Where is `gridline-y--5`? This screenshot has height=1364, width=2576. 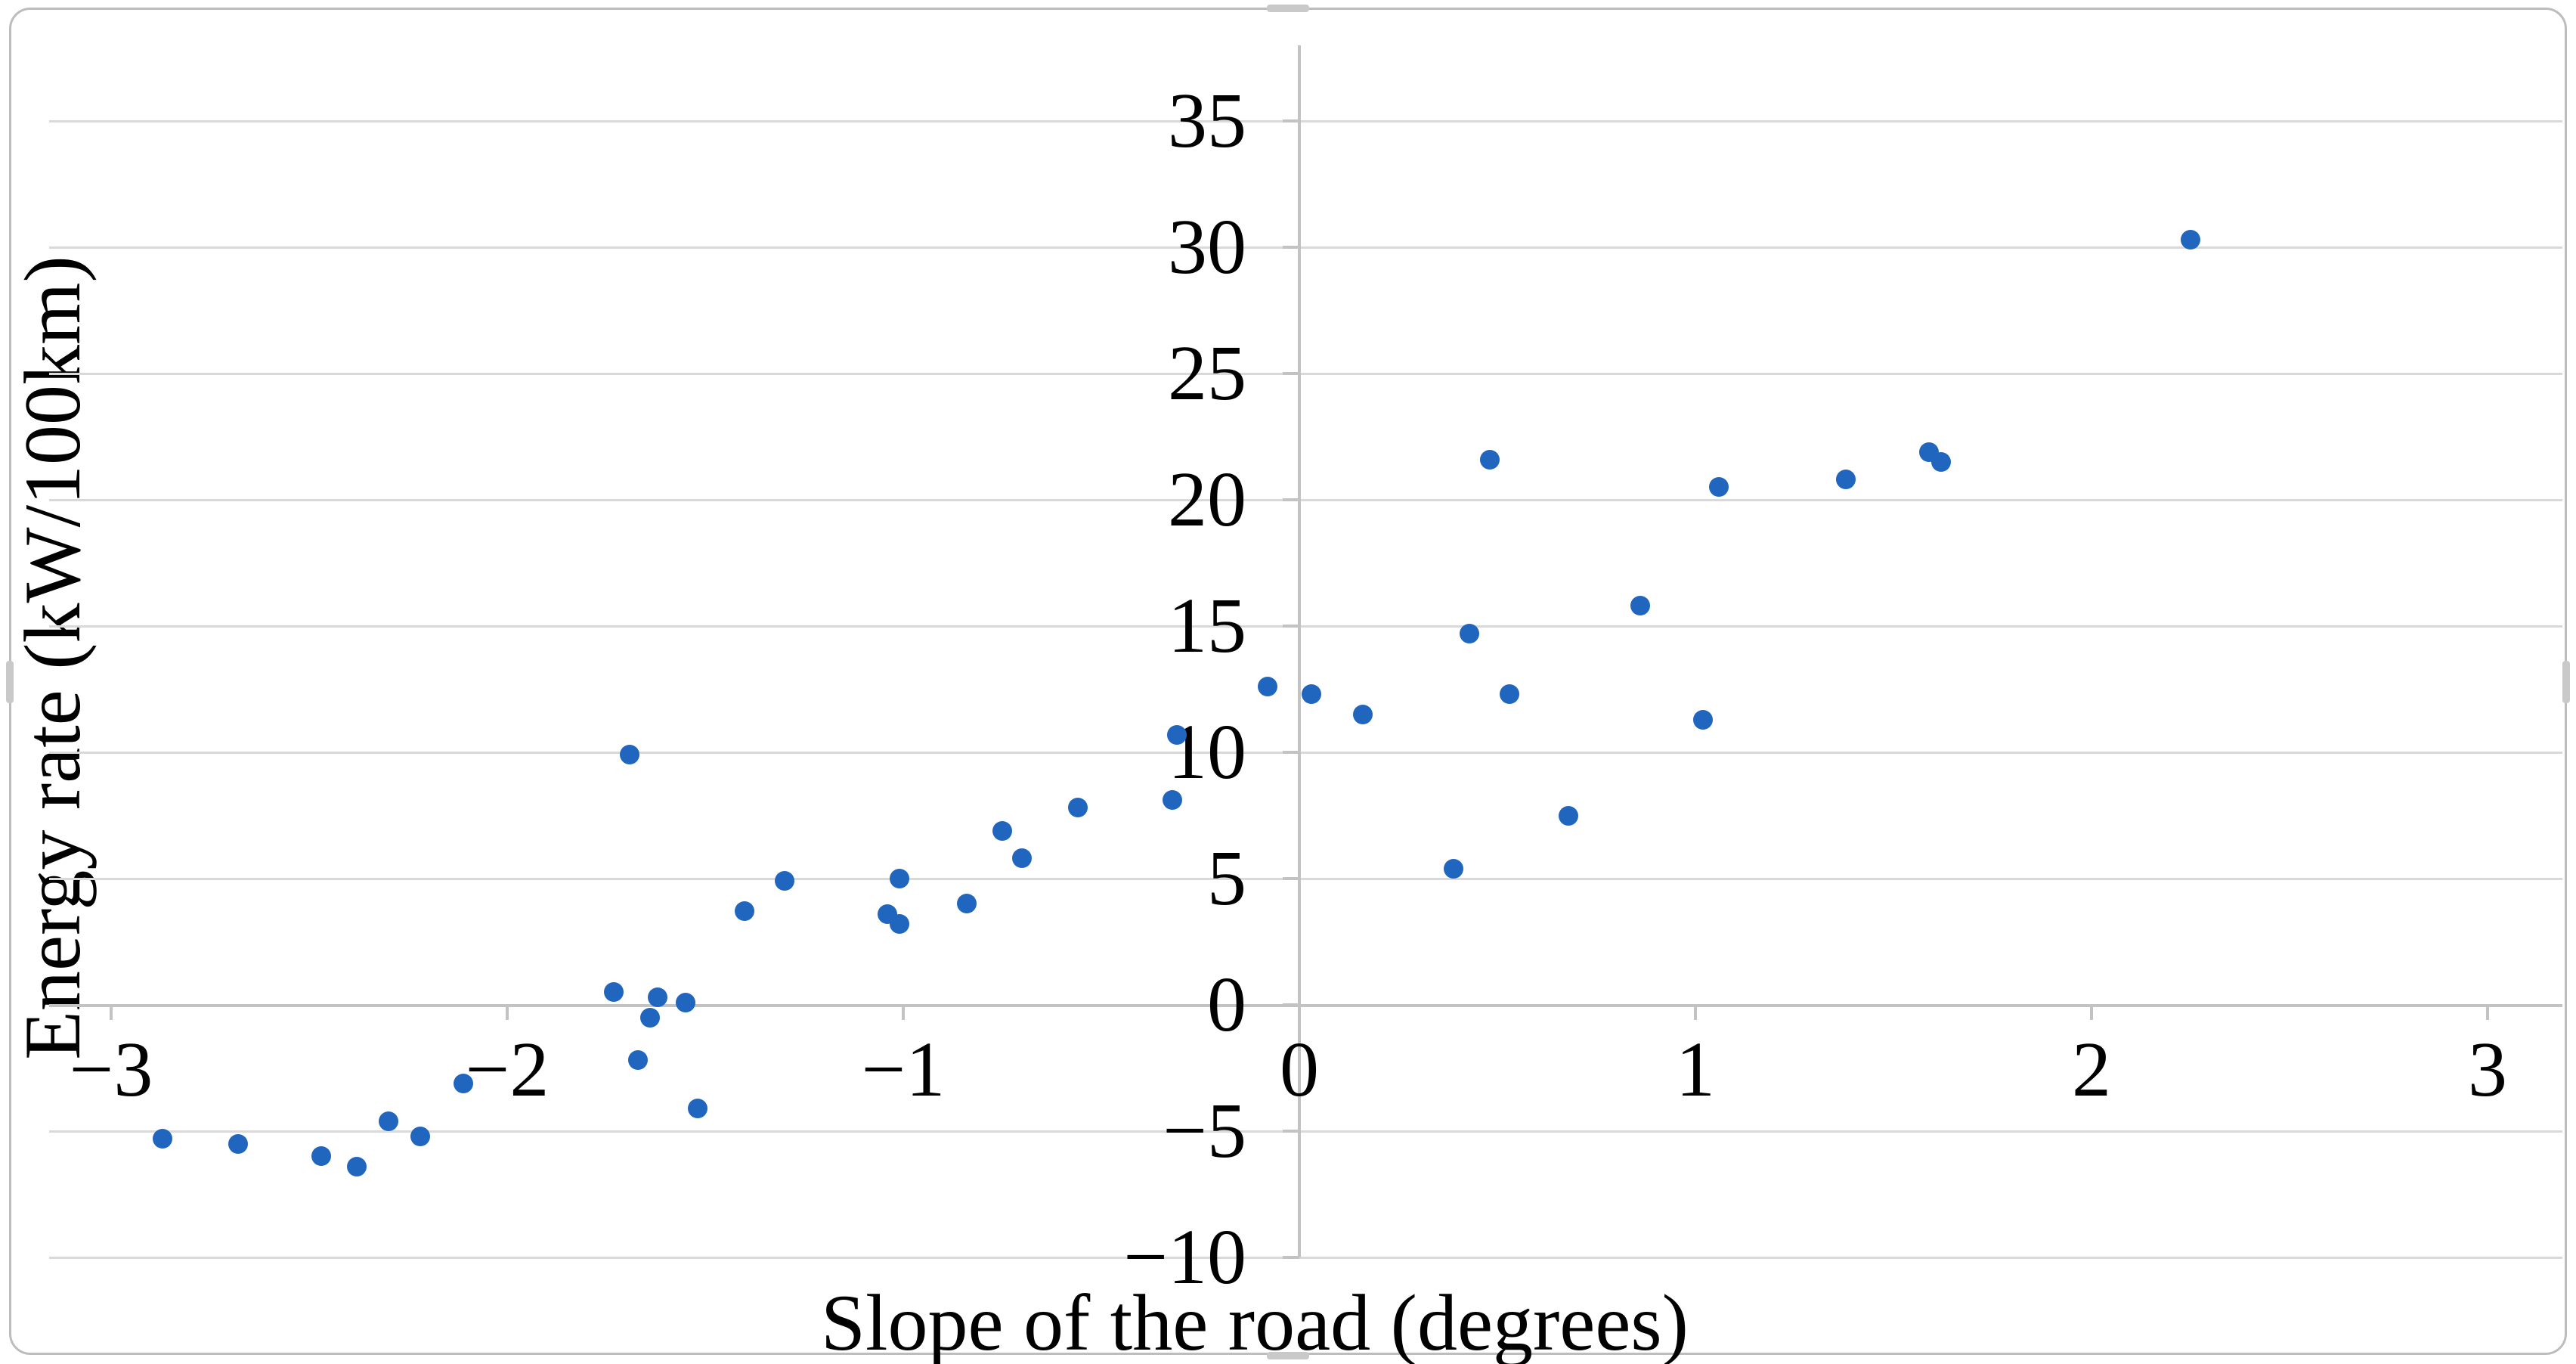 gridline-y--5 is located at coordinates (1305, 1131).